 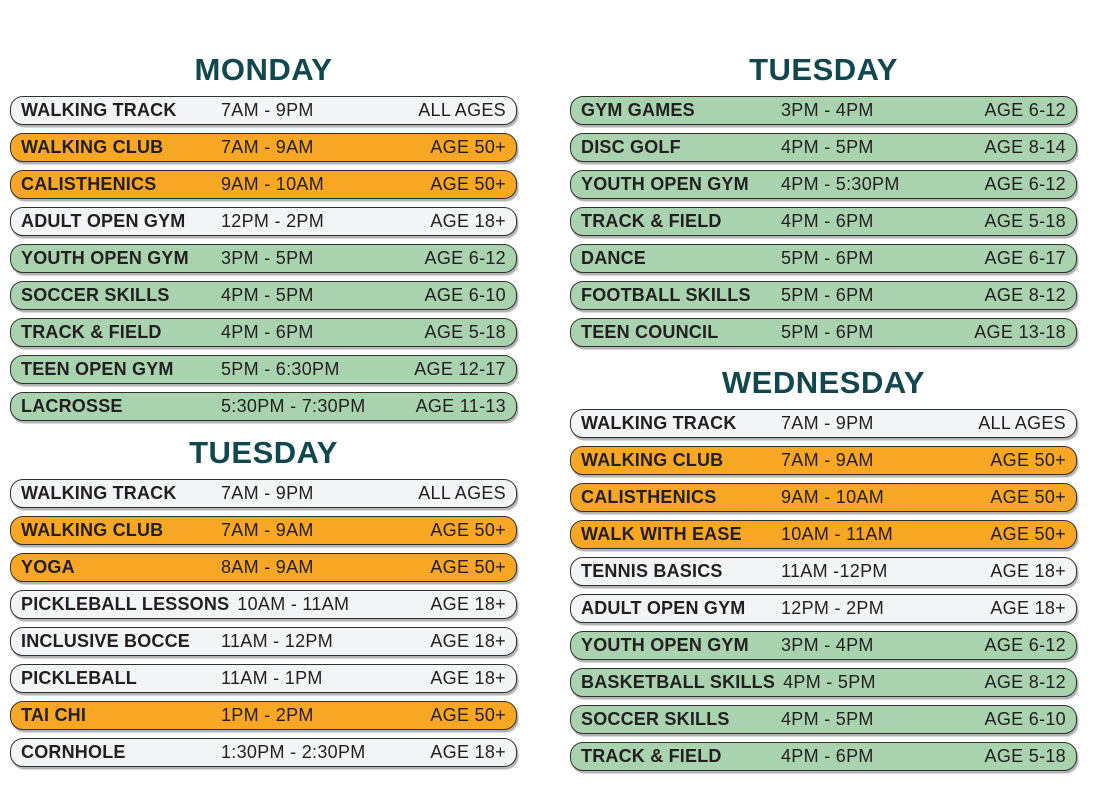 I want to click on activity-name: WALKING TRACK, so click(x=659, y=423).